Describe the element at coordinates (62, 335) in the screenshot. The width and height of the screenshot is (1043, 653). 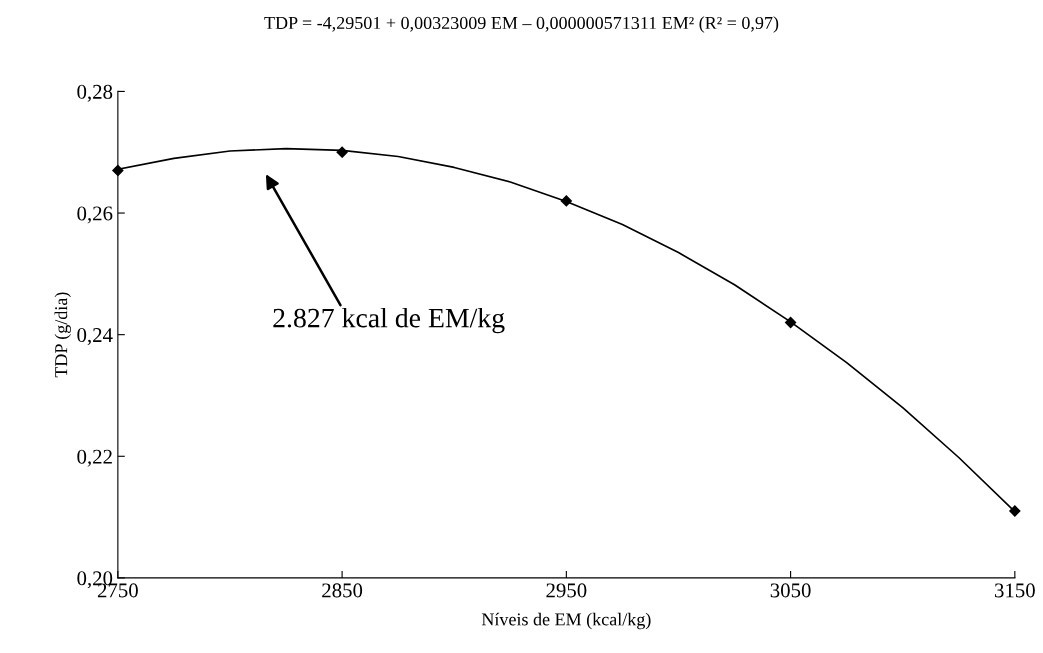
I see `y-axis-title: TDP (g/dia)` at that location.